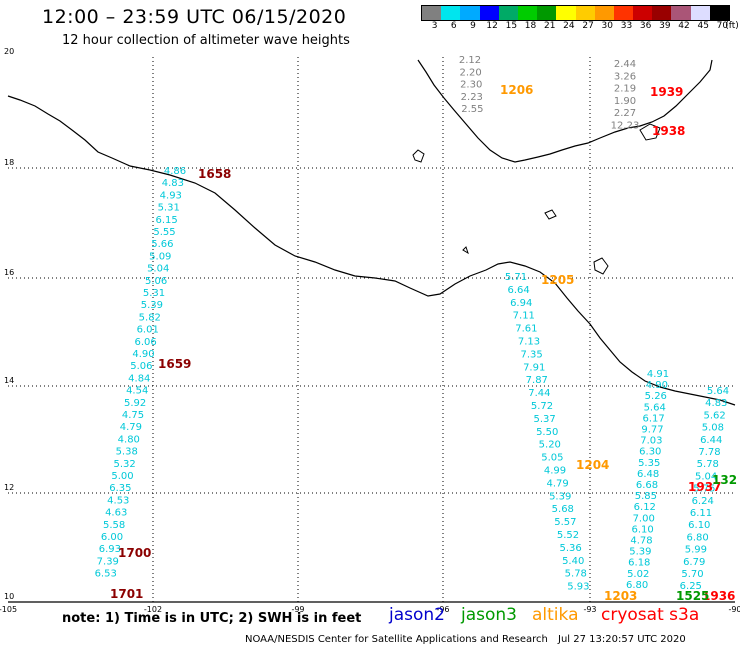 This screenshot has height=650, width=740. Describe the element at coordinates (649, 463) in the screenshot. I see `swh-value: 5.35` at that location.